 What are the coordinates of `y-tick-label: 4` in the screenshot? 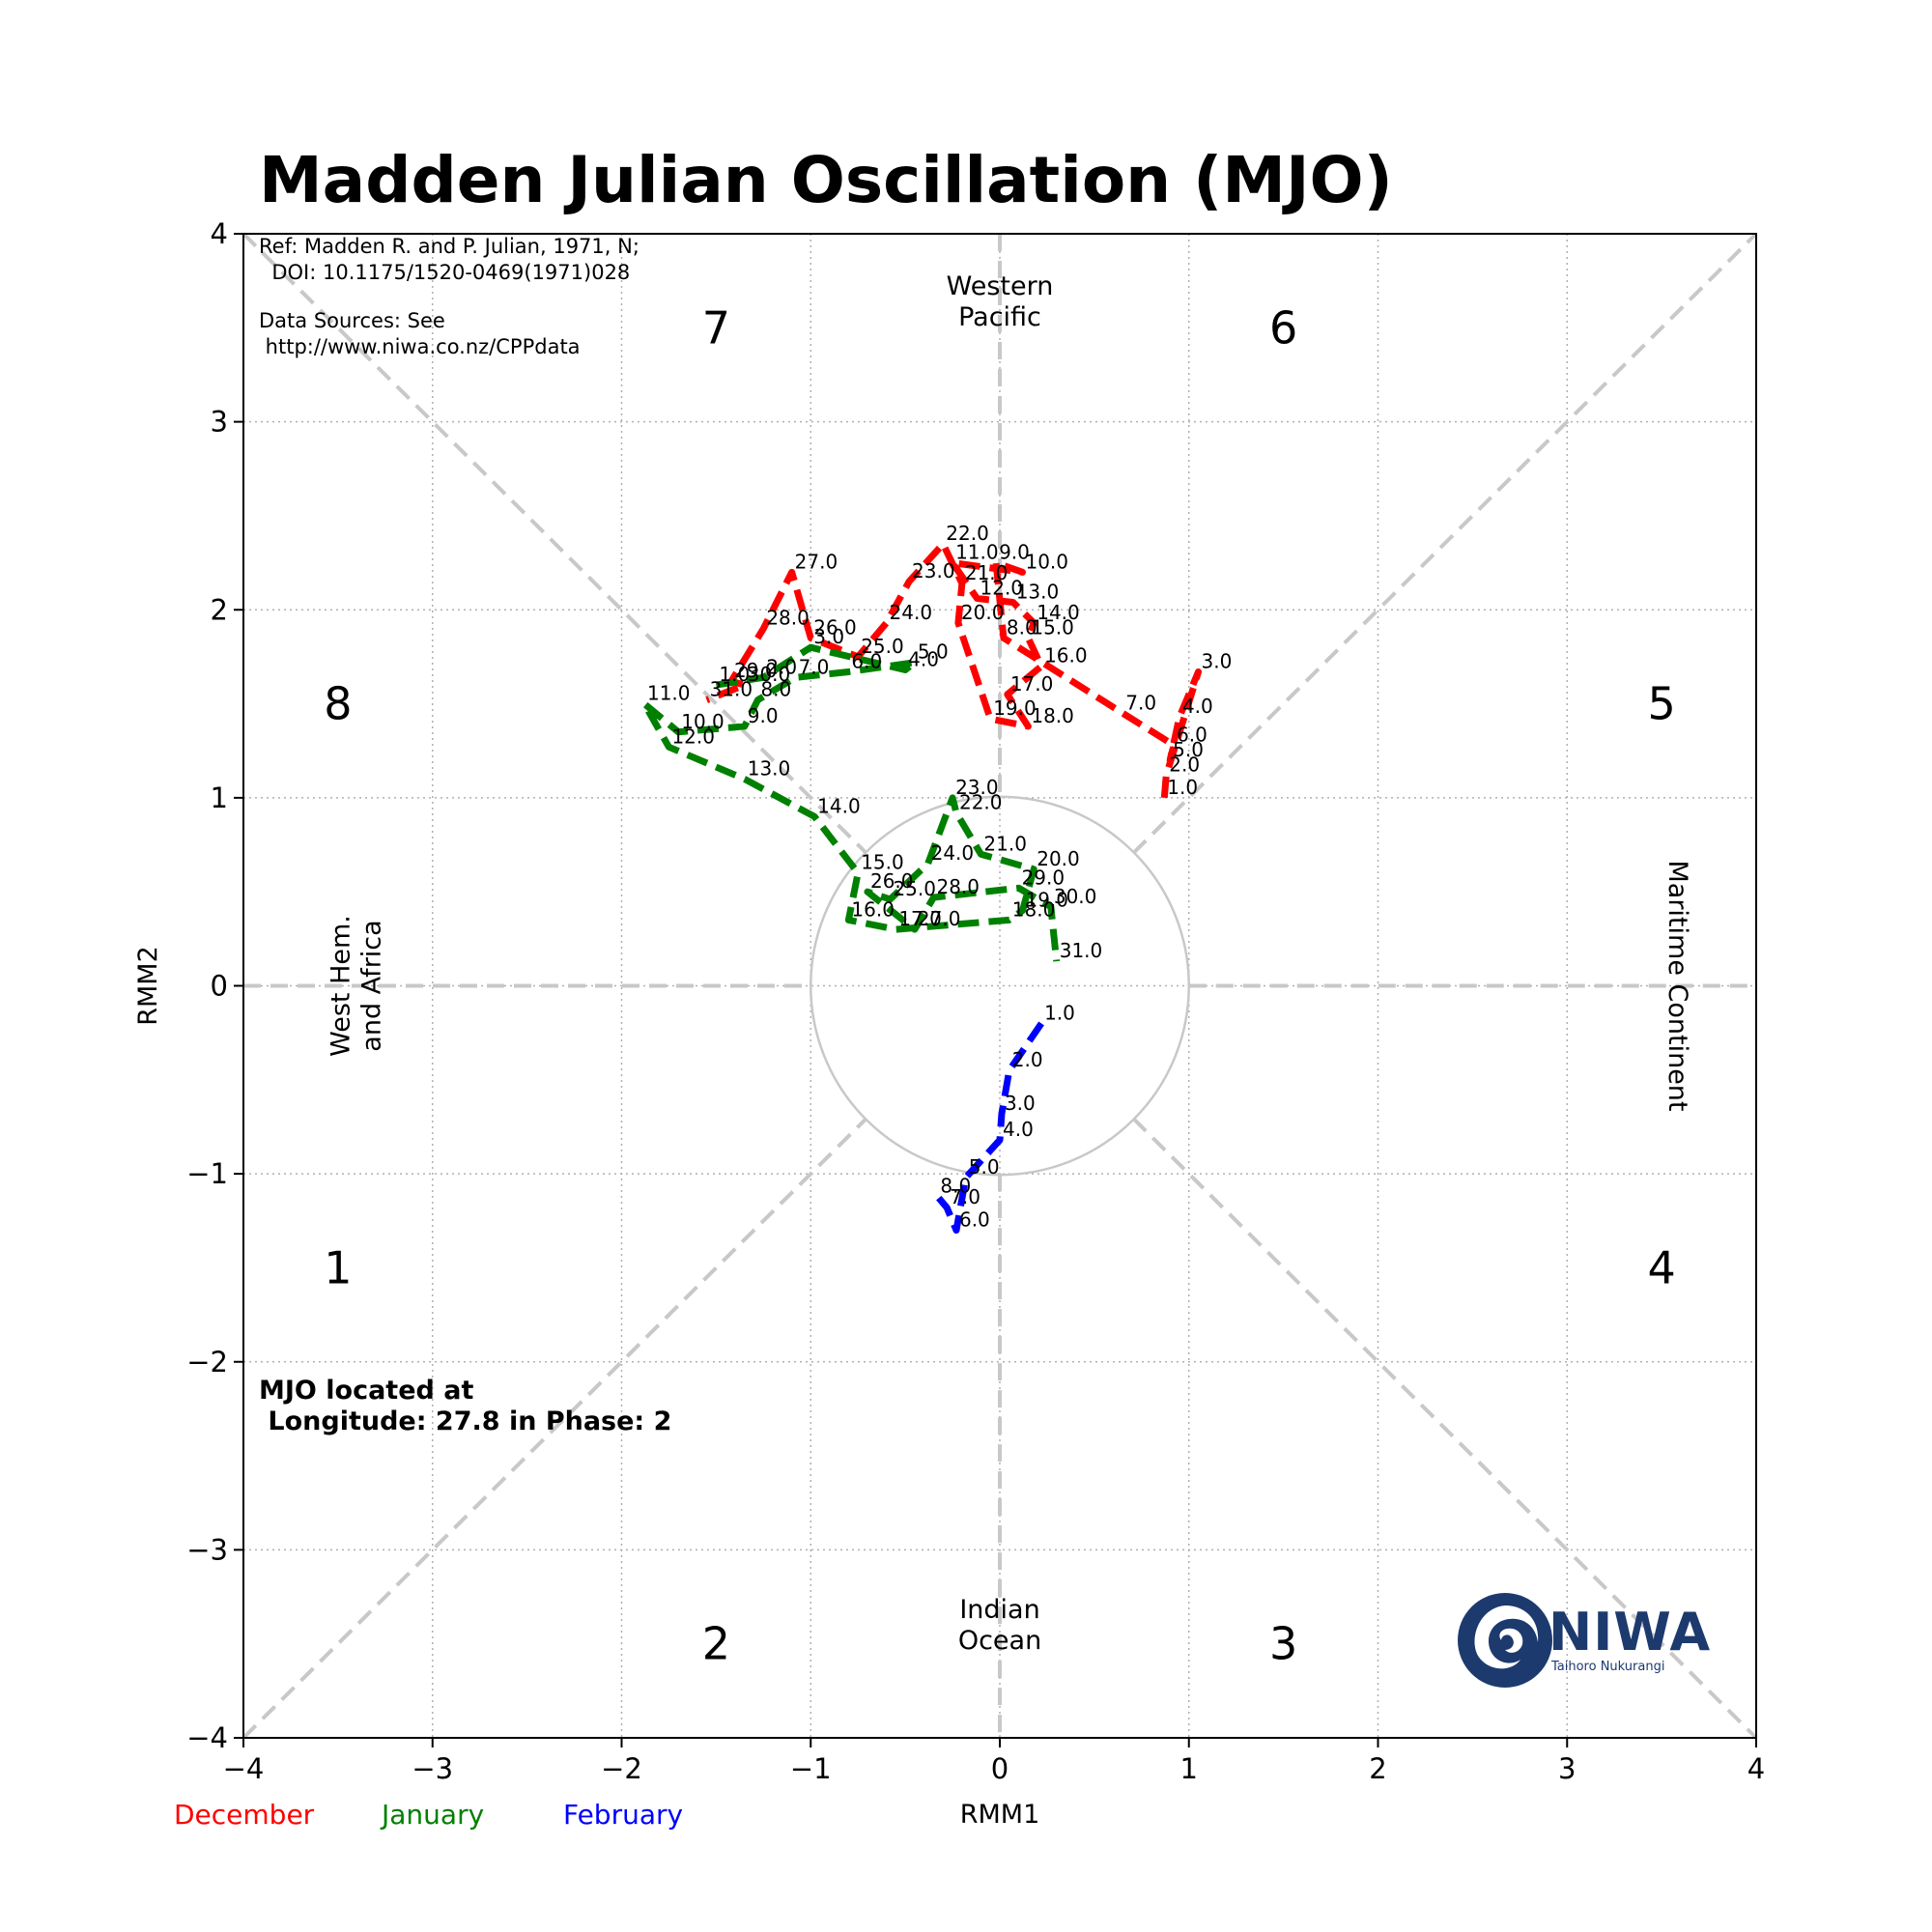 It's located at (219, 233).